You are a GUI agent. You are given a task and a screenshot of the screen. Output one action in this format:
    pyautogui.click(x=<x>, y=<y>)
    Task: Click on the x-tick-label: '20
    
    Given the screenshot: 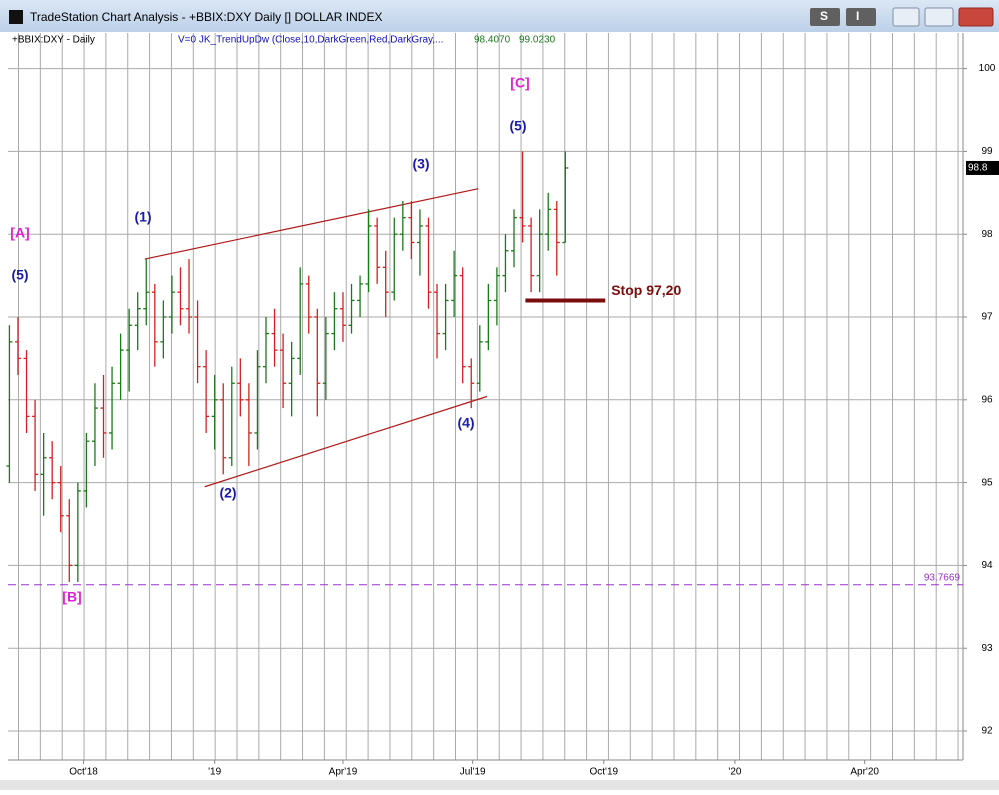 What is the action you would take?
    pyautogui.click(x=734, y=772)
    